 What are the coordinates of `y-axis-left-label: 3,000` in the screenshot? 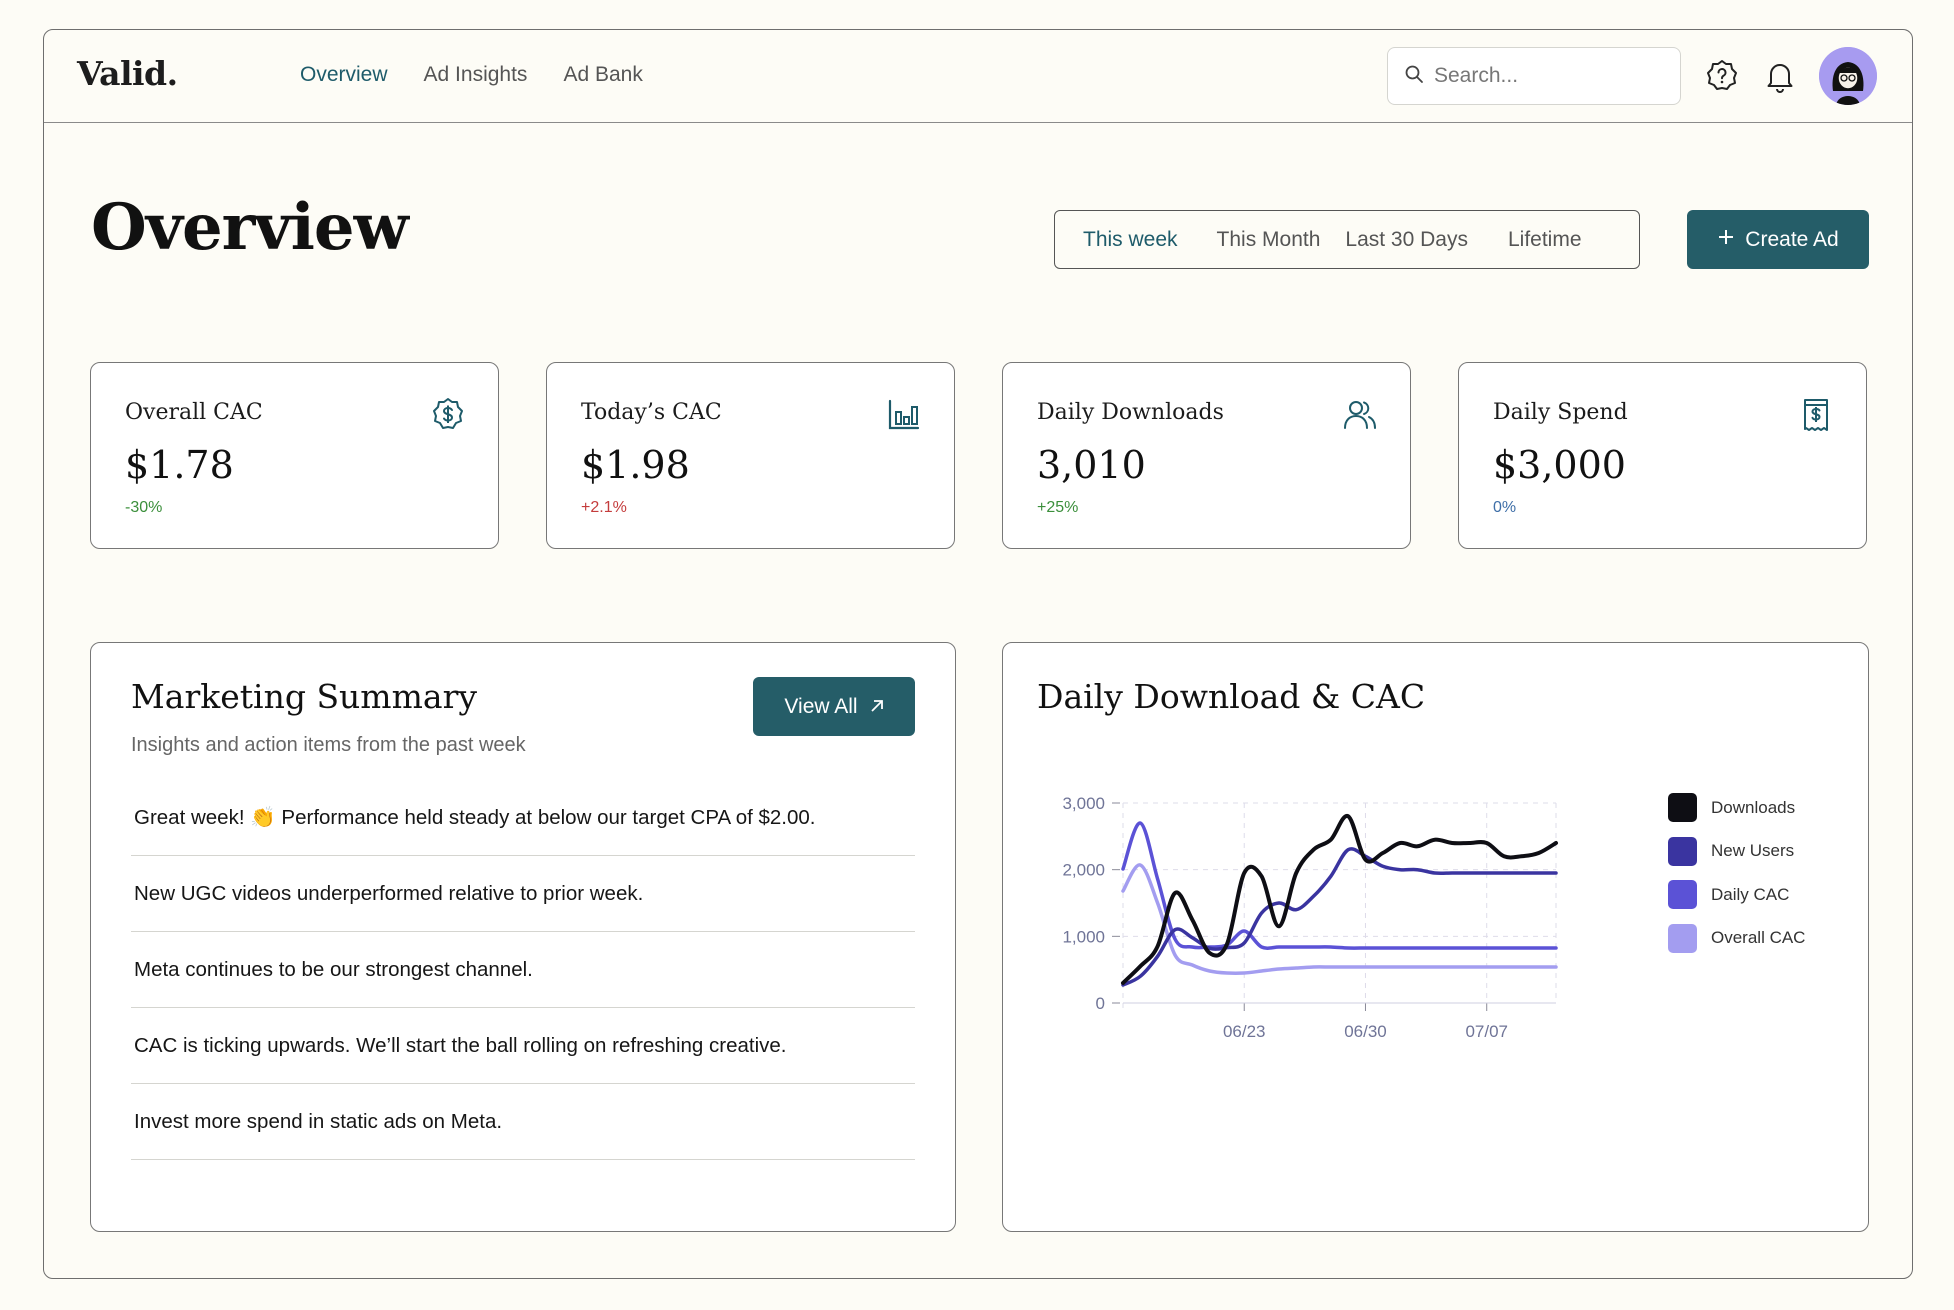 It's located at (1083, 803).